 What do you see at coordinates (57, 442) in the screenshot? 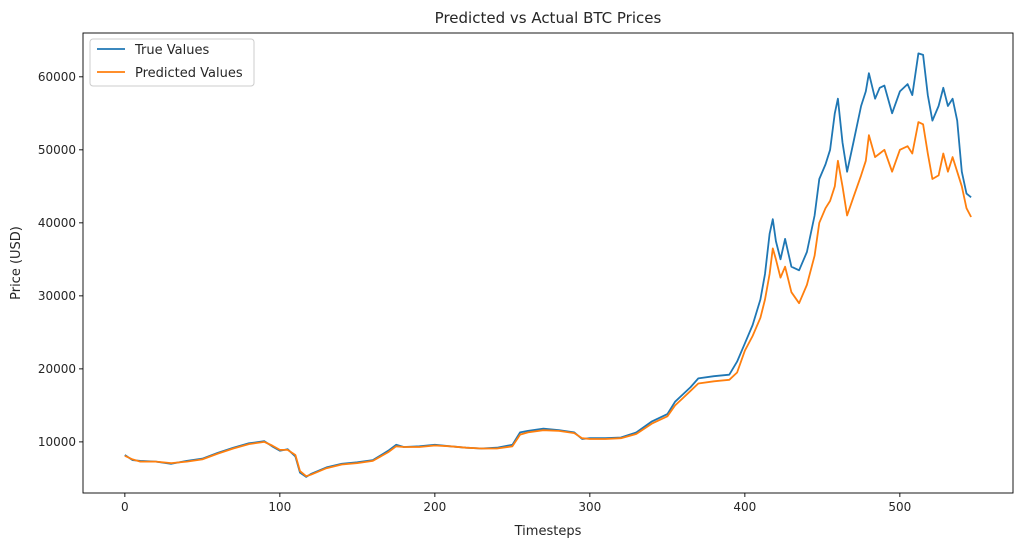
I see `y-tick-label: 10000` at bounding box center [57, 442].